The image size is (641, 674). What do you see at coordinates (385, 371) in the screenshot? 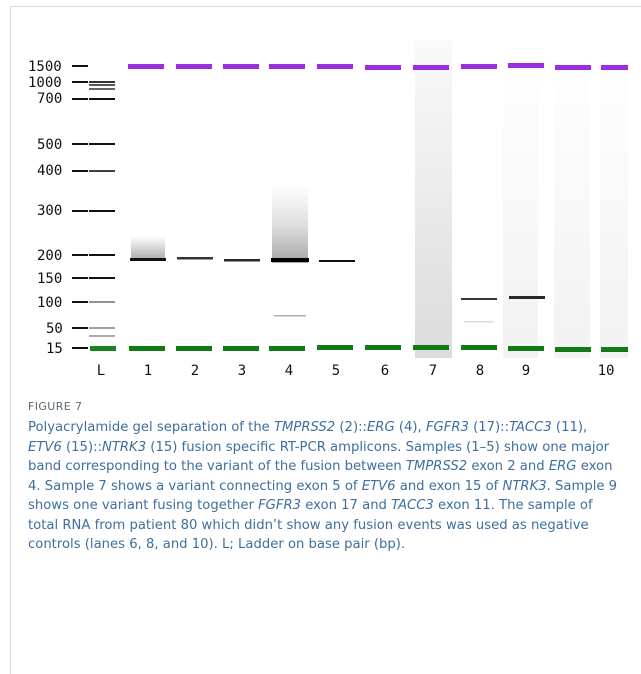
I see `lane-label: 6` at bounding box center [385, 371].